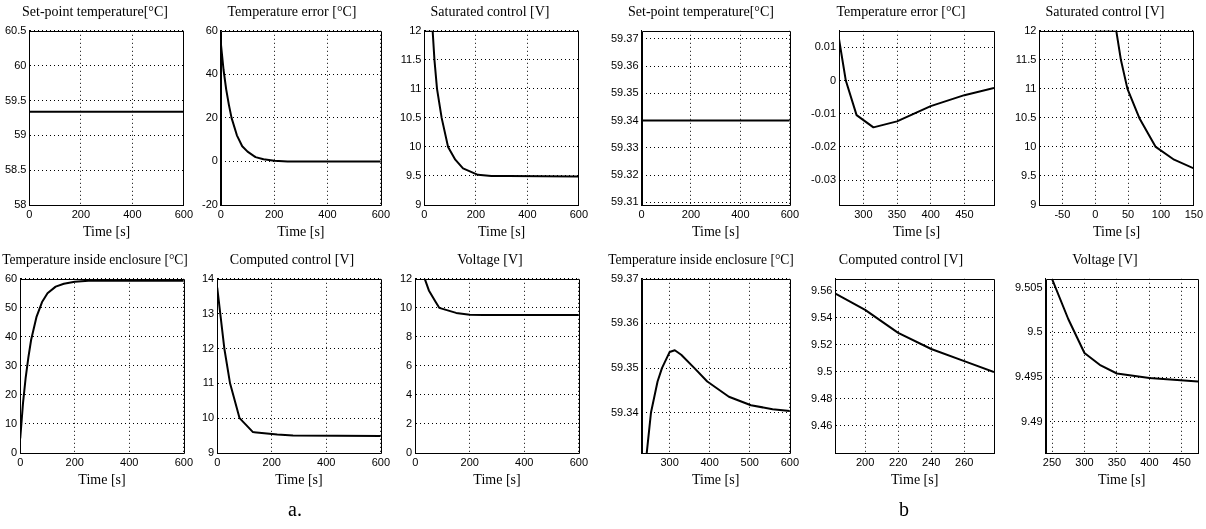  I want to click on y-tick-label: 59.36, so click(625, 65).